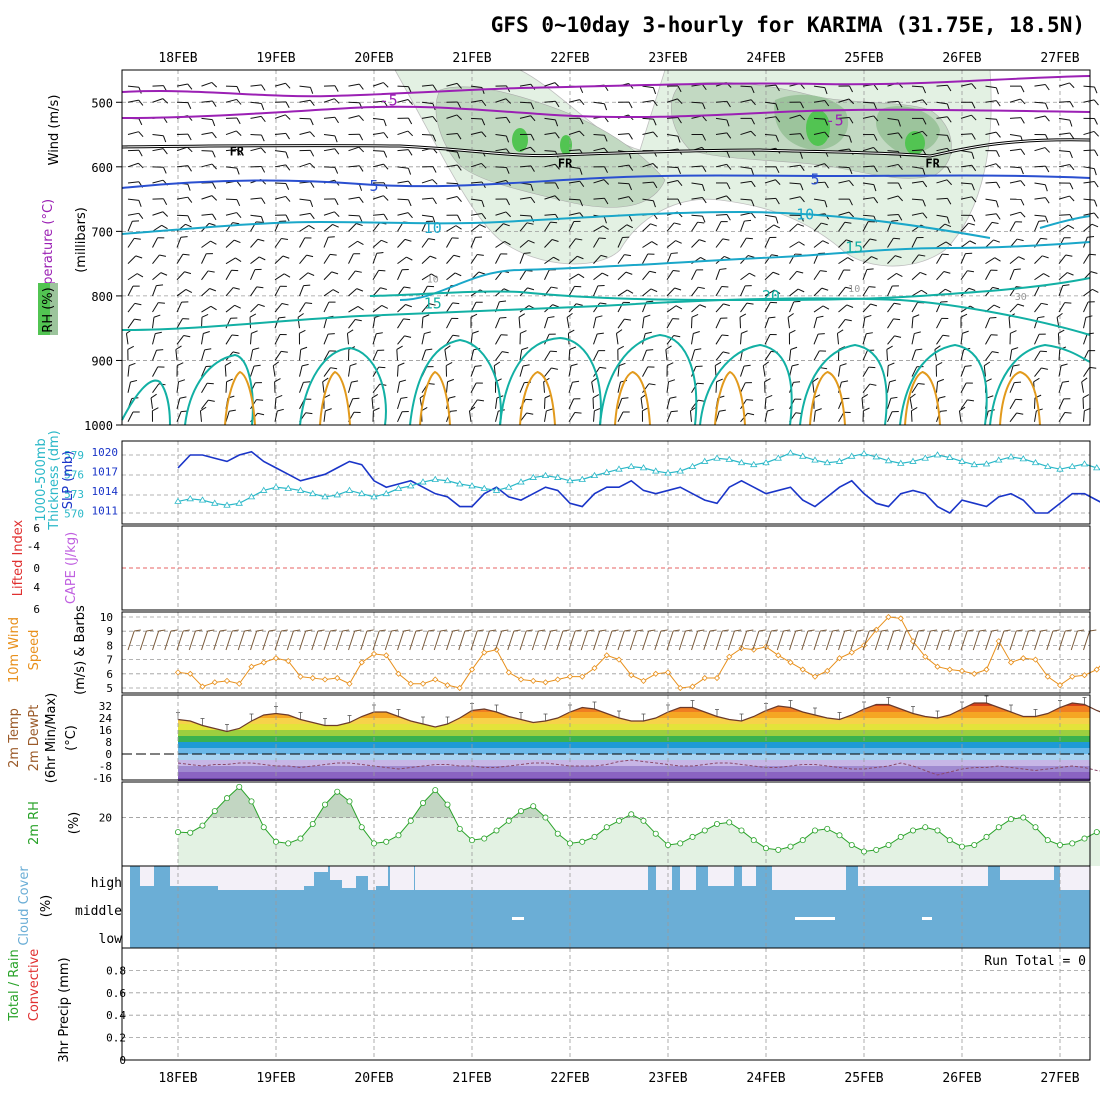 The width and height of the screenshot is (1100, 1100). I want to click on isotherm-label: 15, so click(854, 248).